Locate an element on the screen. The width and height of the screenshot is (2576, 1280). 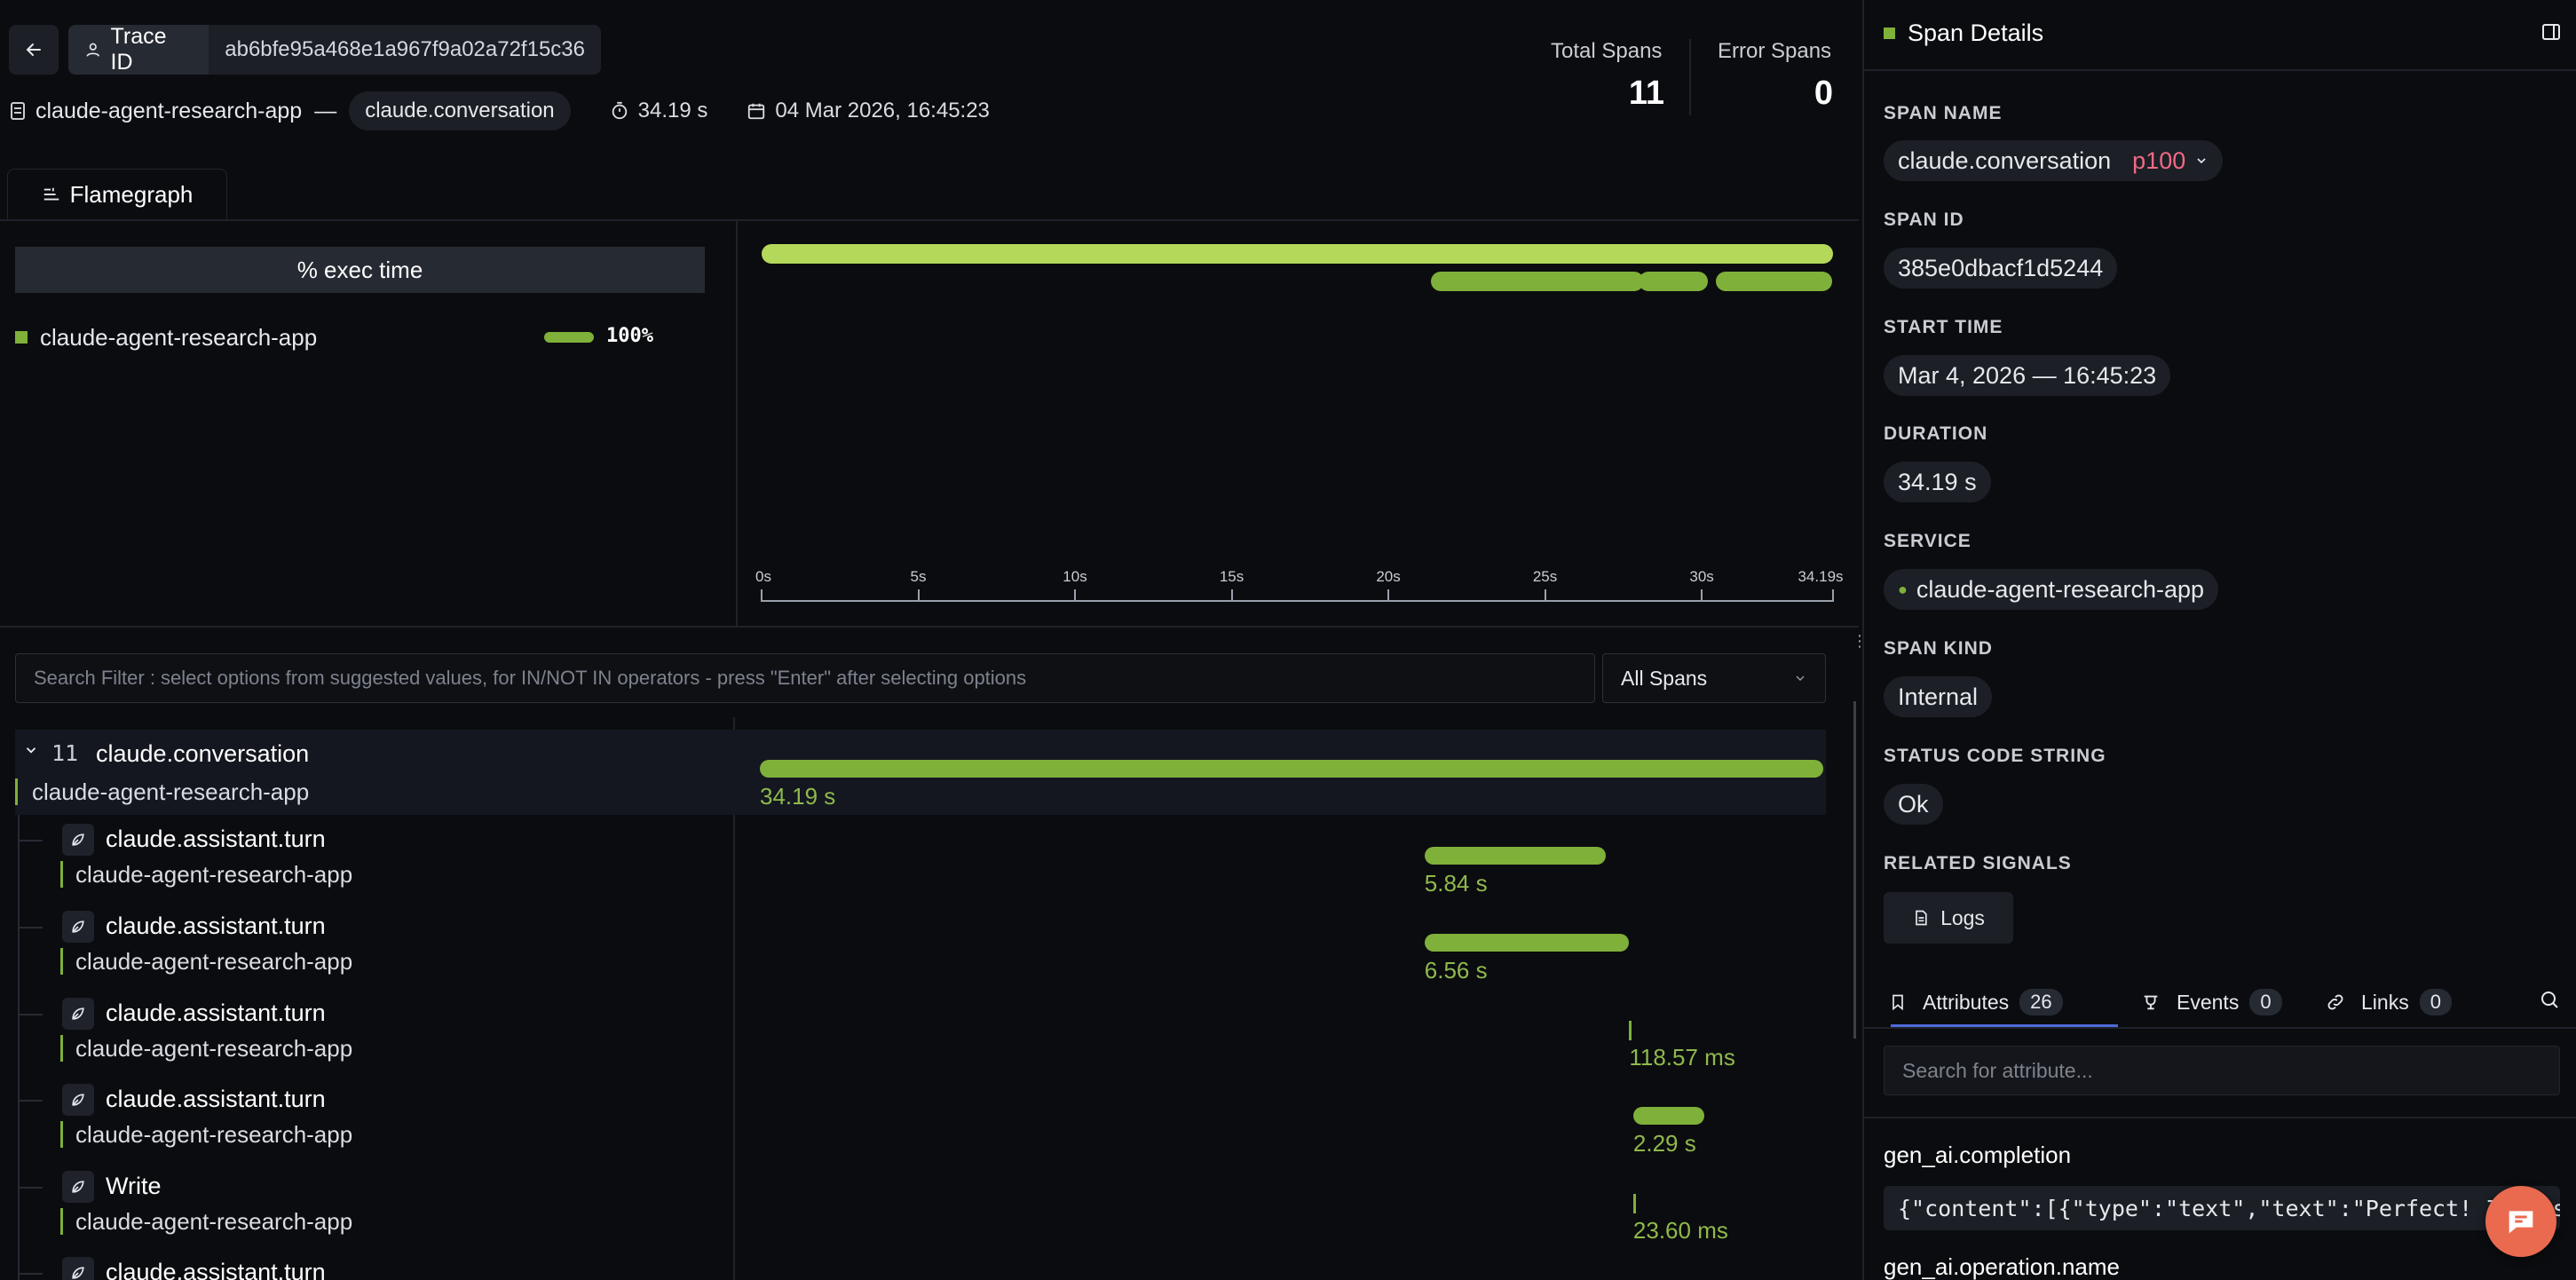
status-code-label: STATUS CODE STRING is located at coordinates (1995, 756).